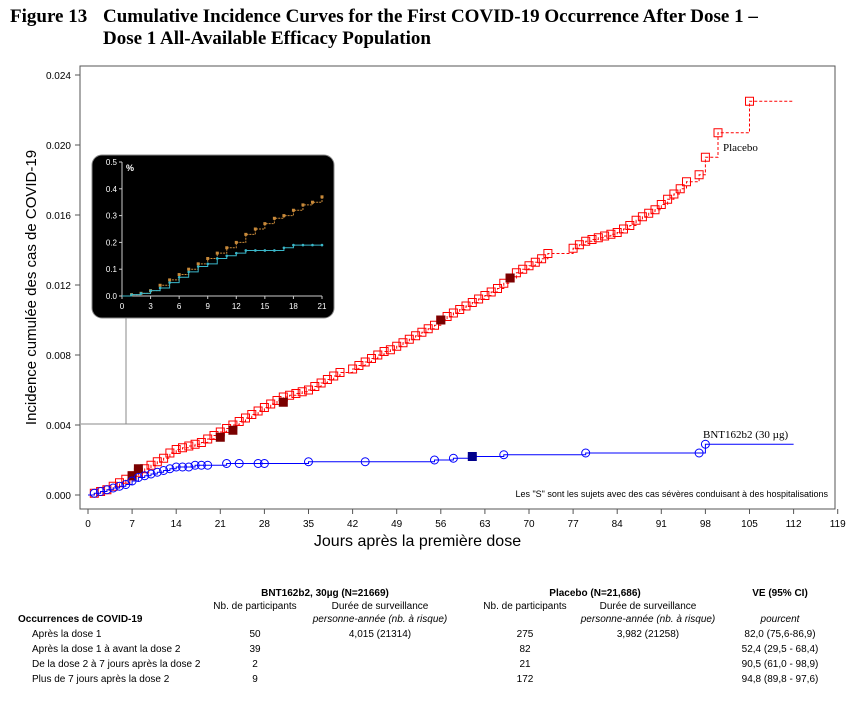 The height and width of the screenshot is (708, 847). What do you see at coordinates (529, 524) in the screenshot?
I see `x-tick-label: 70` at bounding box center [529, 524].